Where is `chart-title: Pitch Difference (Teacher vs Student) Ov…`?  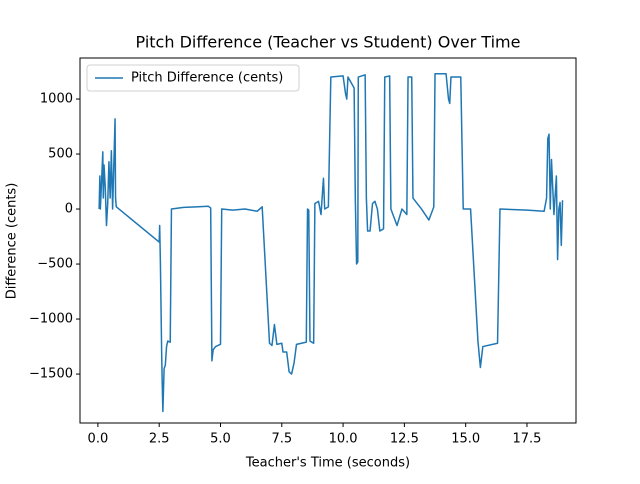
chart-title: Pitch Difference (Teacher vs Student) Ov… is located at coordinates (328, 42).